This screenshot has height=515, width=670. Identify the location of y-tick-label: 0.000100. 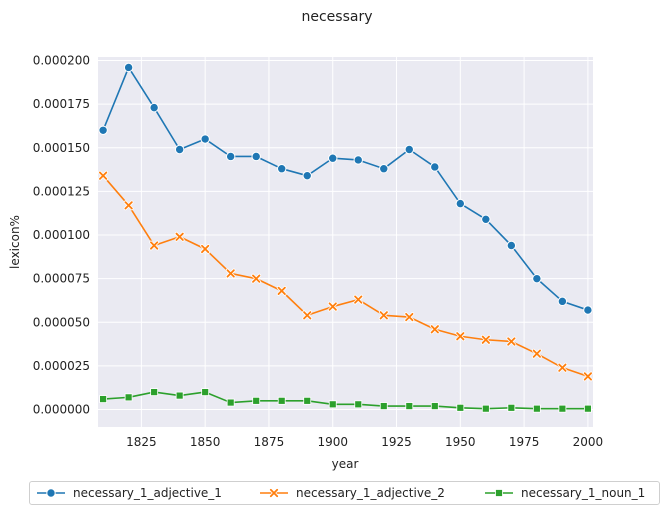
(61, 235).